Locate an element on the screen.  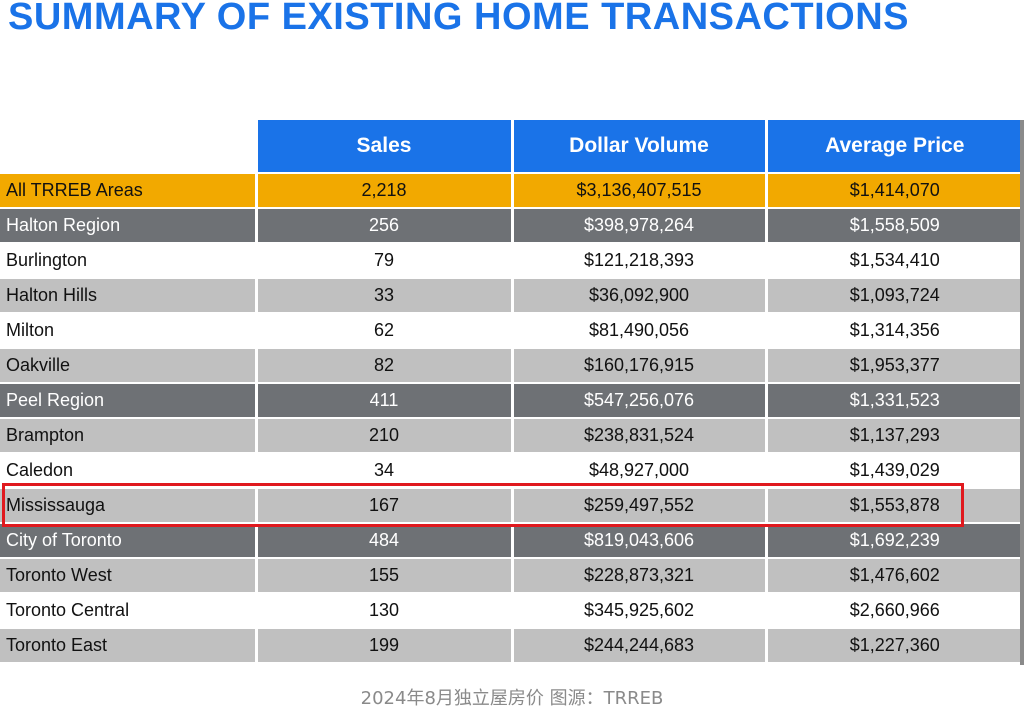
area-cell: Toronto East is located at coordinates (128, 644).